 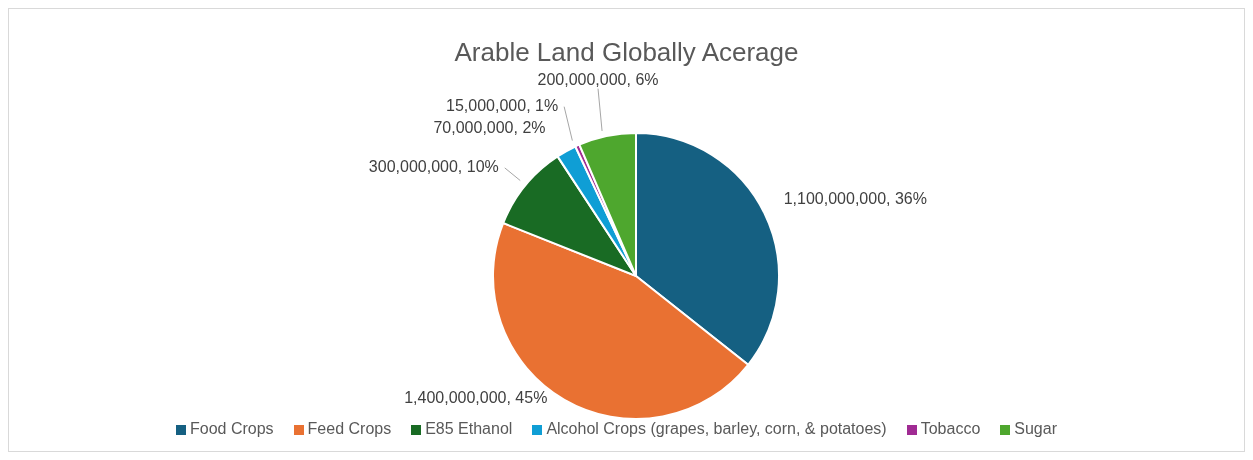 I want to click on data-label: 300,000,000, 10%, so click(x=433, y=167).